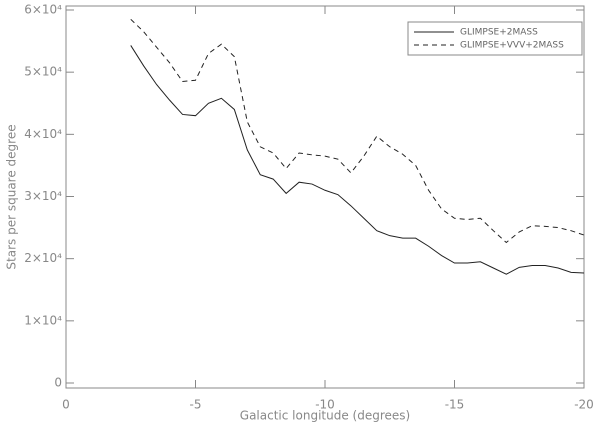  I want to click on x-axis-label: Galactic longitude (degrees), so click(325, 416).